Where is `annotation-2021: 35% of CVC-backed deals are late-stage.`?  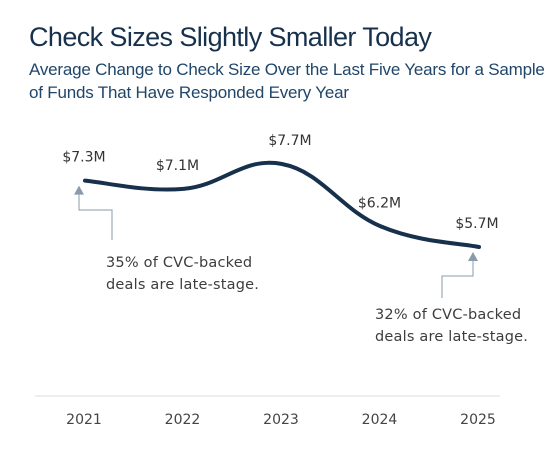
annotation-2021: 35% of CVC-backed deals are late-stage. is located at coordinates (182, 274).